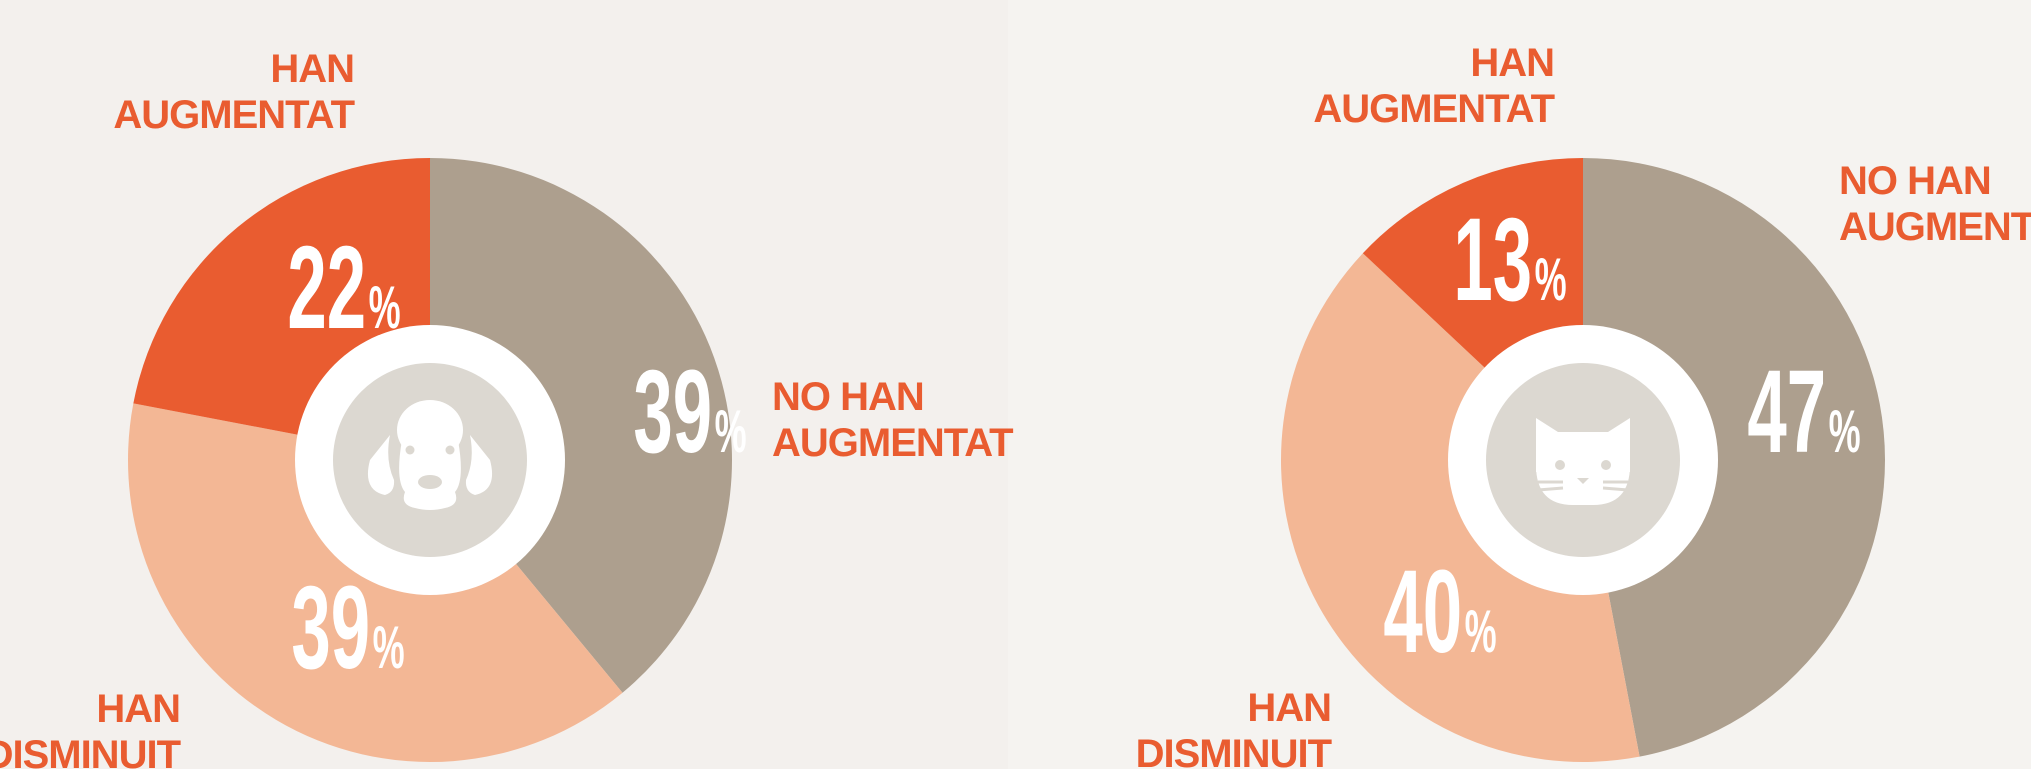 The height and width of the screenshot is (769, 2031). I want to click on value-label: 13%, so click(1509, 259).